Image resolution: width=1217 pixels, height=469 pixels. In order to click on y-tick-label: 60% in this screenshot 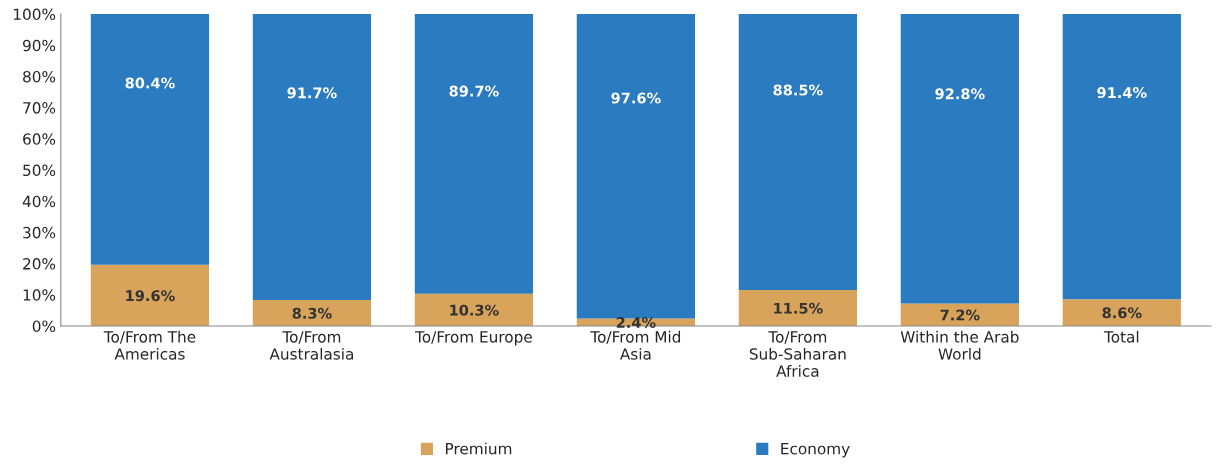, I will do `click(39, 139)`.